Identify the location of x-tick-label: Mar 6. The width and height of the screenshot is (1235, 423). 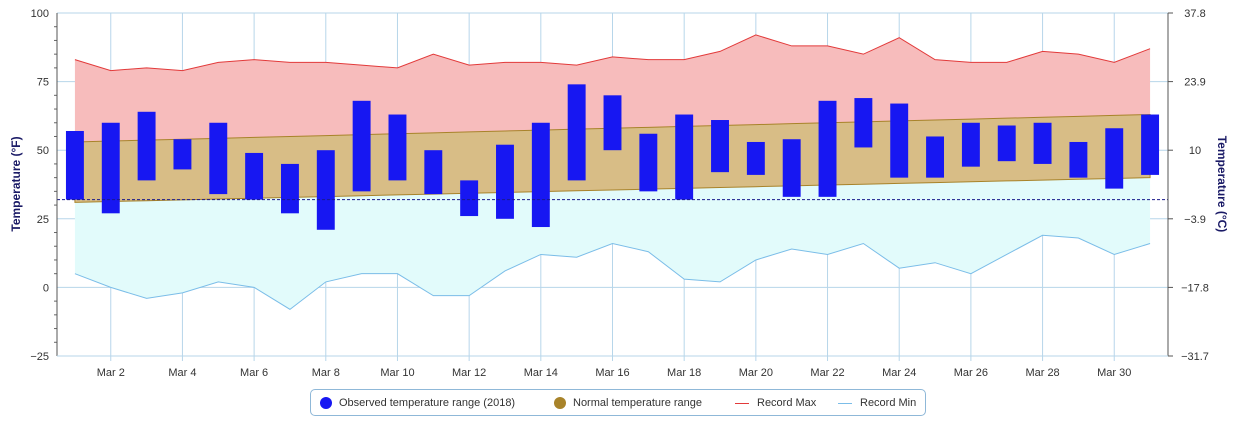
(254, 373).